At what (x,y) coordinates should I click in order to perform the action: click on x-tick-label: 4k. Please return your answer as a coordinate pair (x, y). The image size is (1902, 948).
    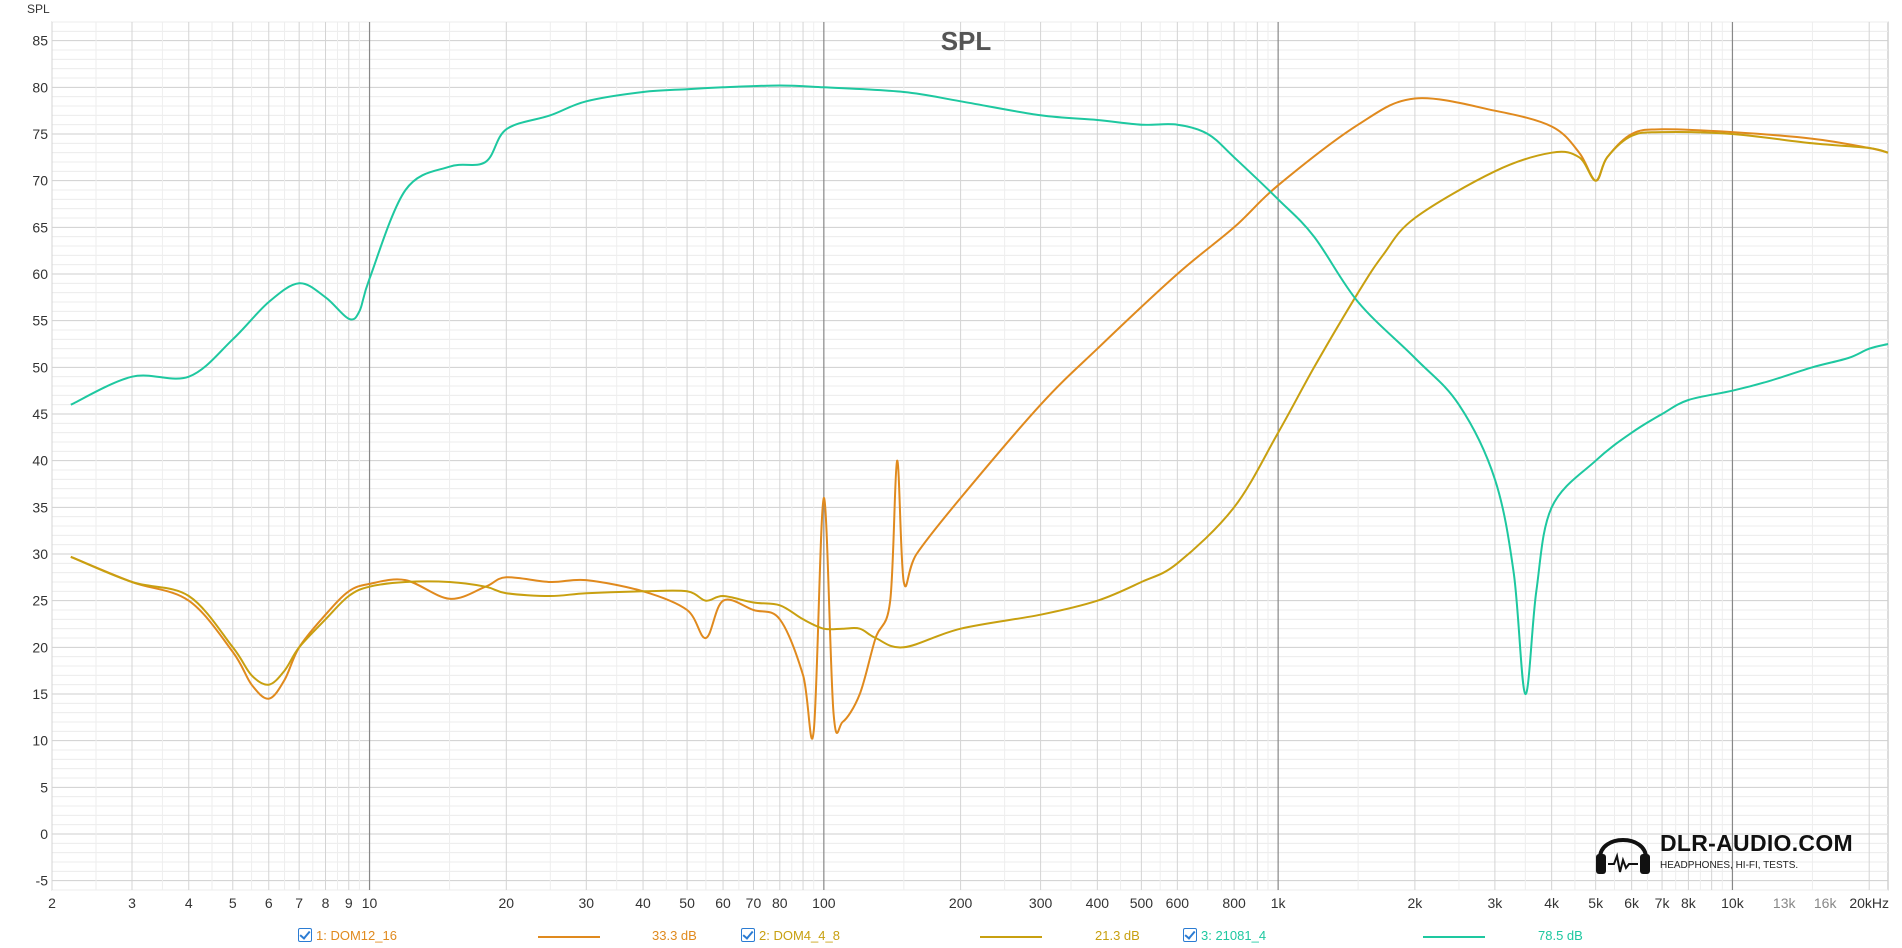
    Looking at the image, I should click on (1552, 903).